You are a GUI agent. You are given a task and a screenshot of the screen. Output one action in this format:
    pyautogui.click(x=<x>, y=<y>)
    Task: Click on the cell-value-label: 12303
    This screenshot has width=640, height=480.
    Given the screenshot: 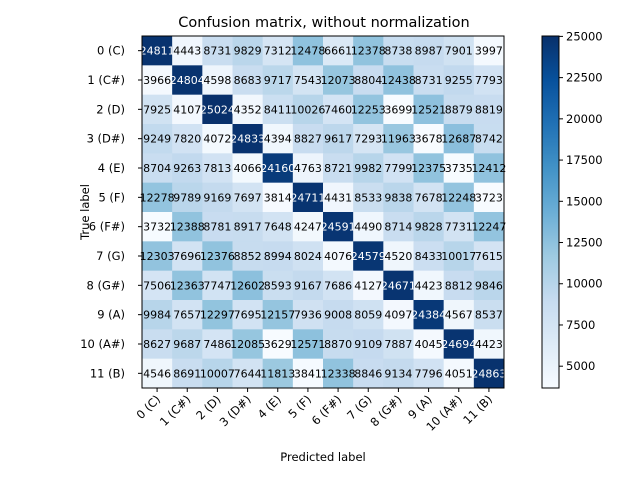 What is the action you would take?
    pyautogui.click(x=157, y=256)
    